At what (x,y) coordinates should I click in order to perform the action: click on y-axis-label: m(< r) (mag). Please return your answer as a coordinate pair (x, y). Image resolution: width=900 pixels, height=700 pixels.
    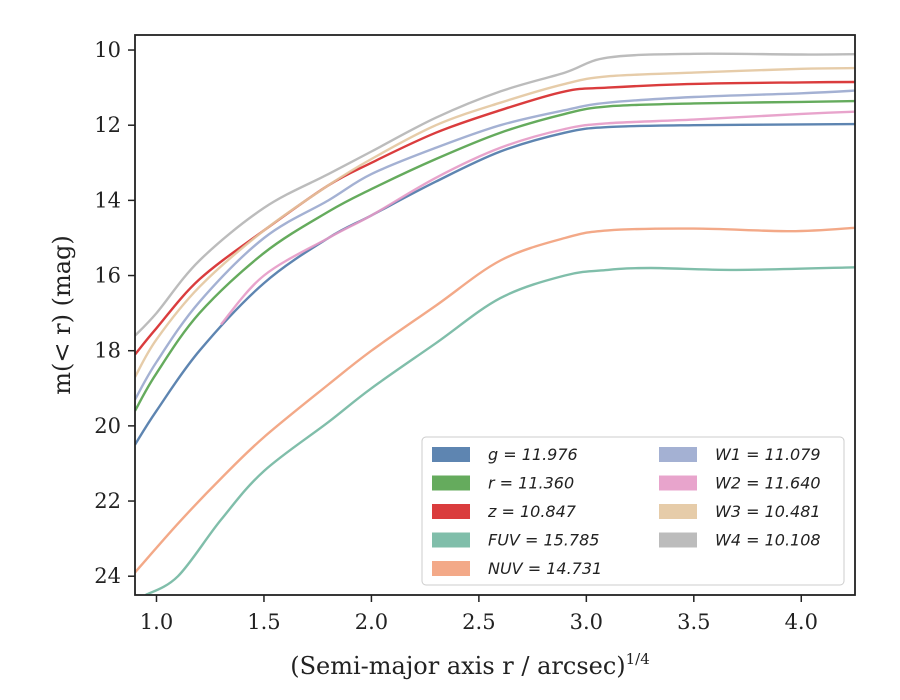
    Looking at the image, I should click on (62, 314).